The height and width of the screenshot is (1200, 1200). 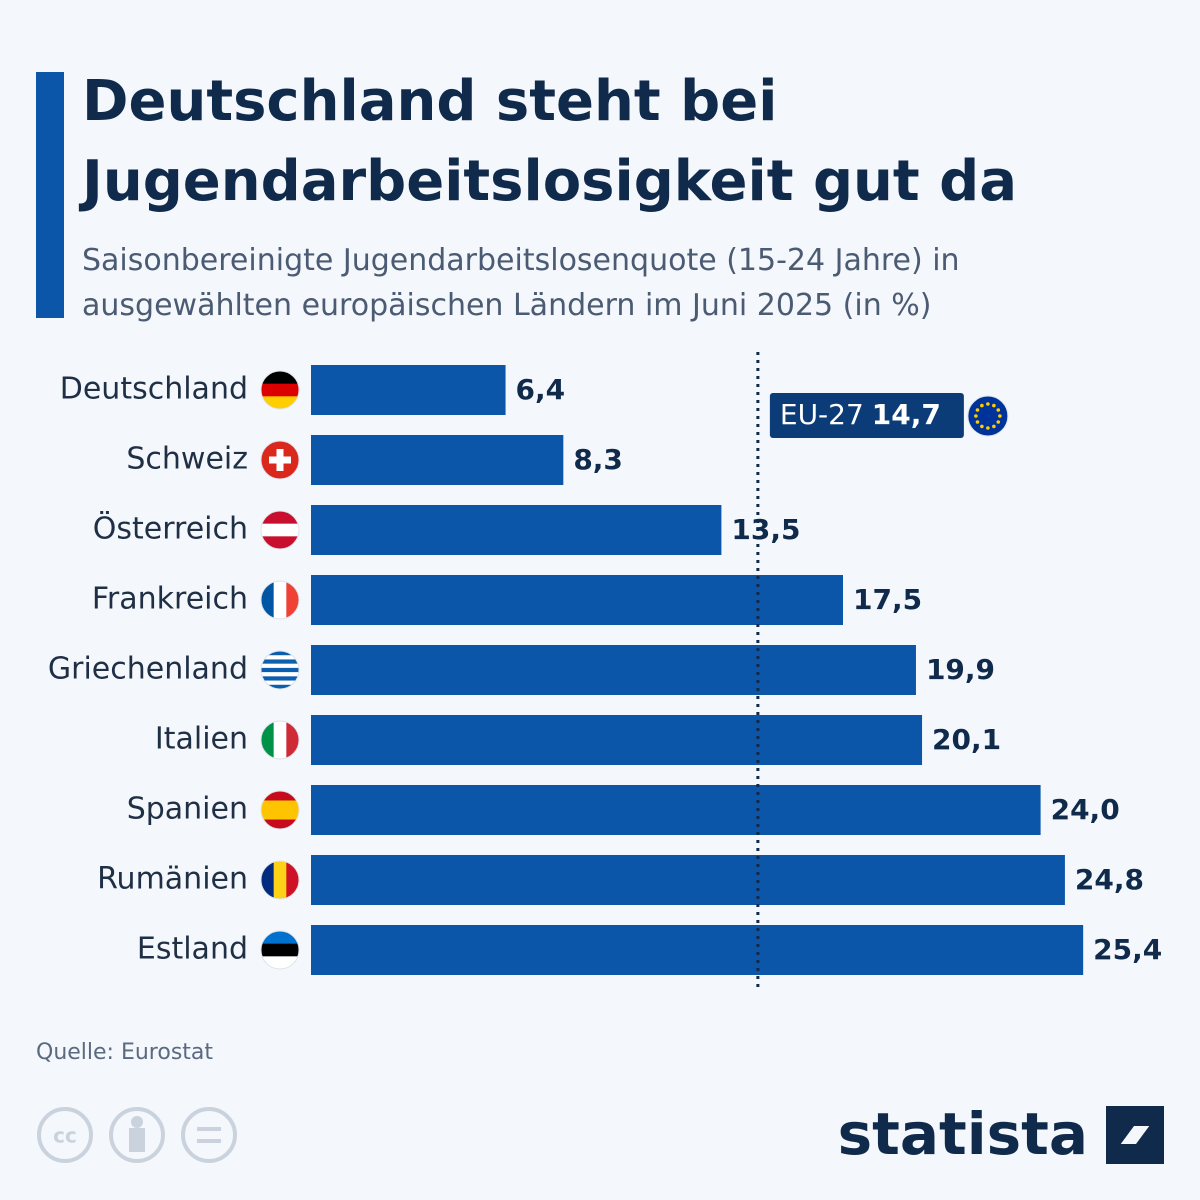 I want to click on value-label: 8,3, so click(x=598, y=459).